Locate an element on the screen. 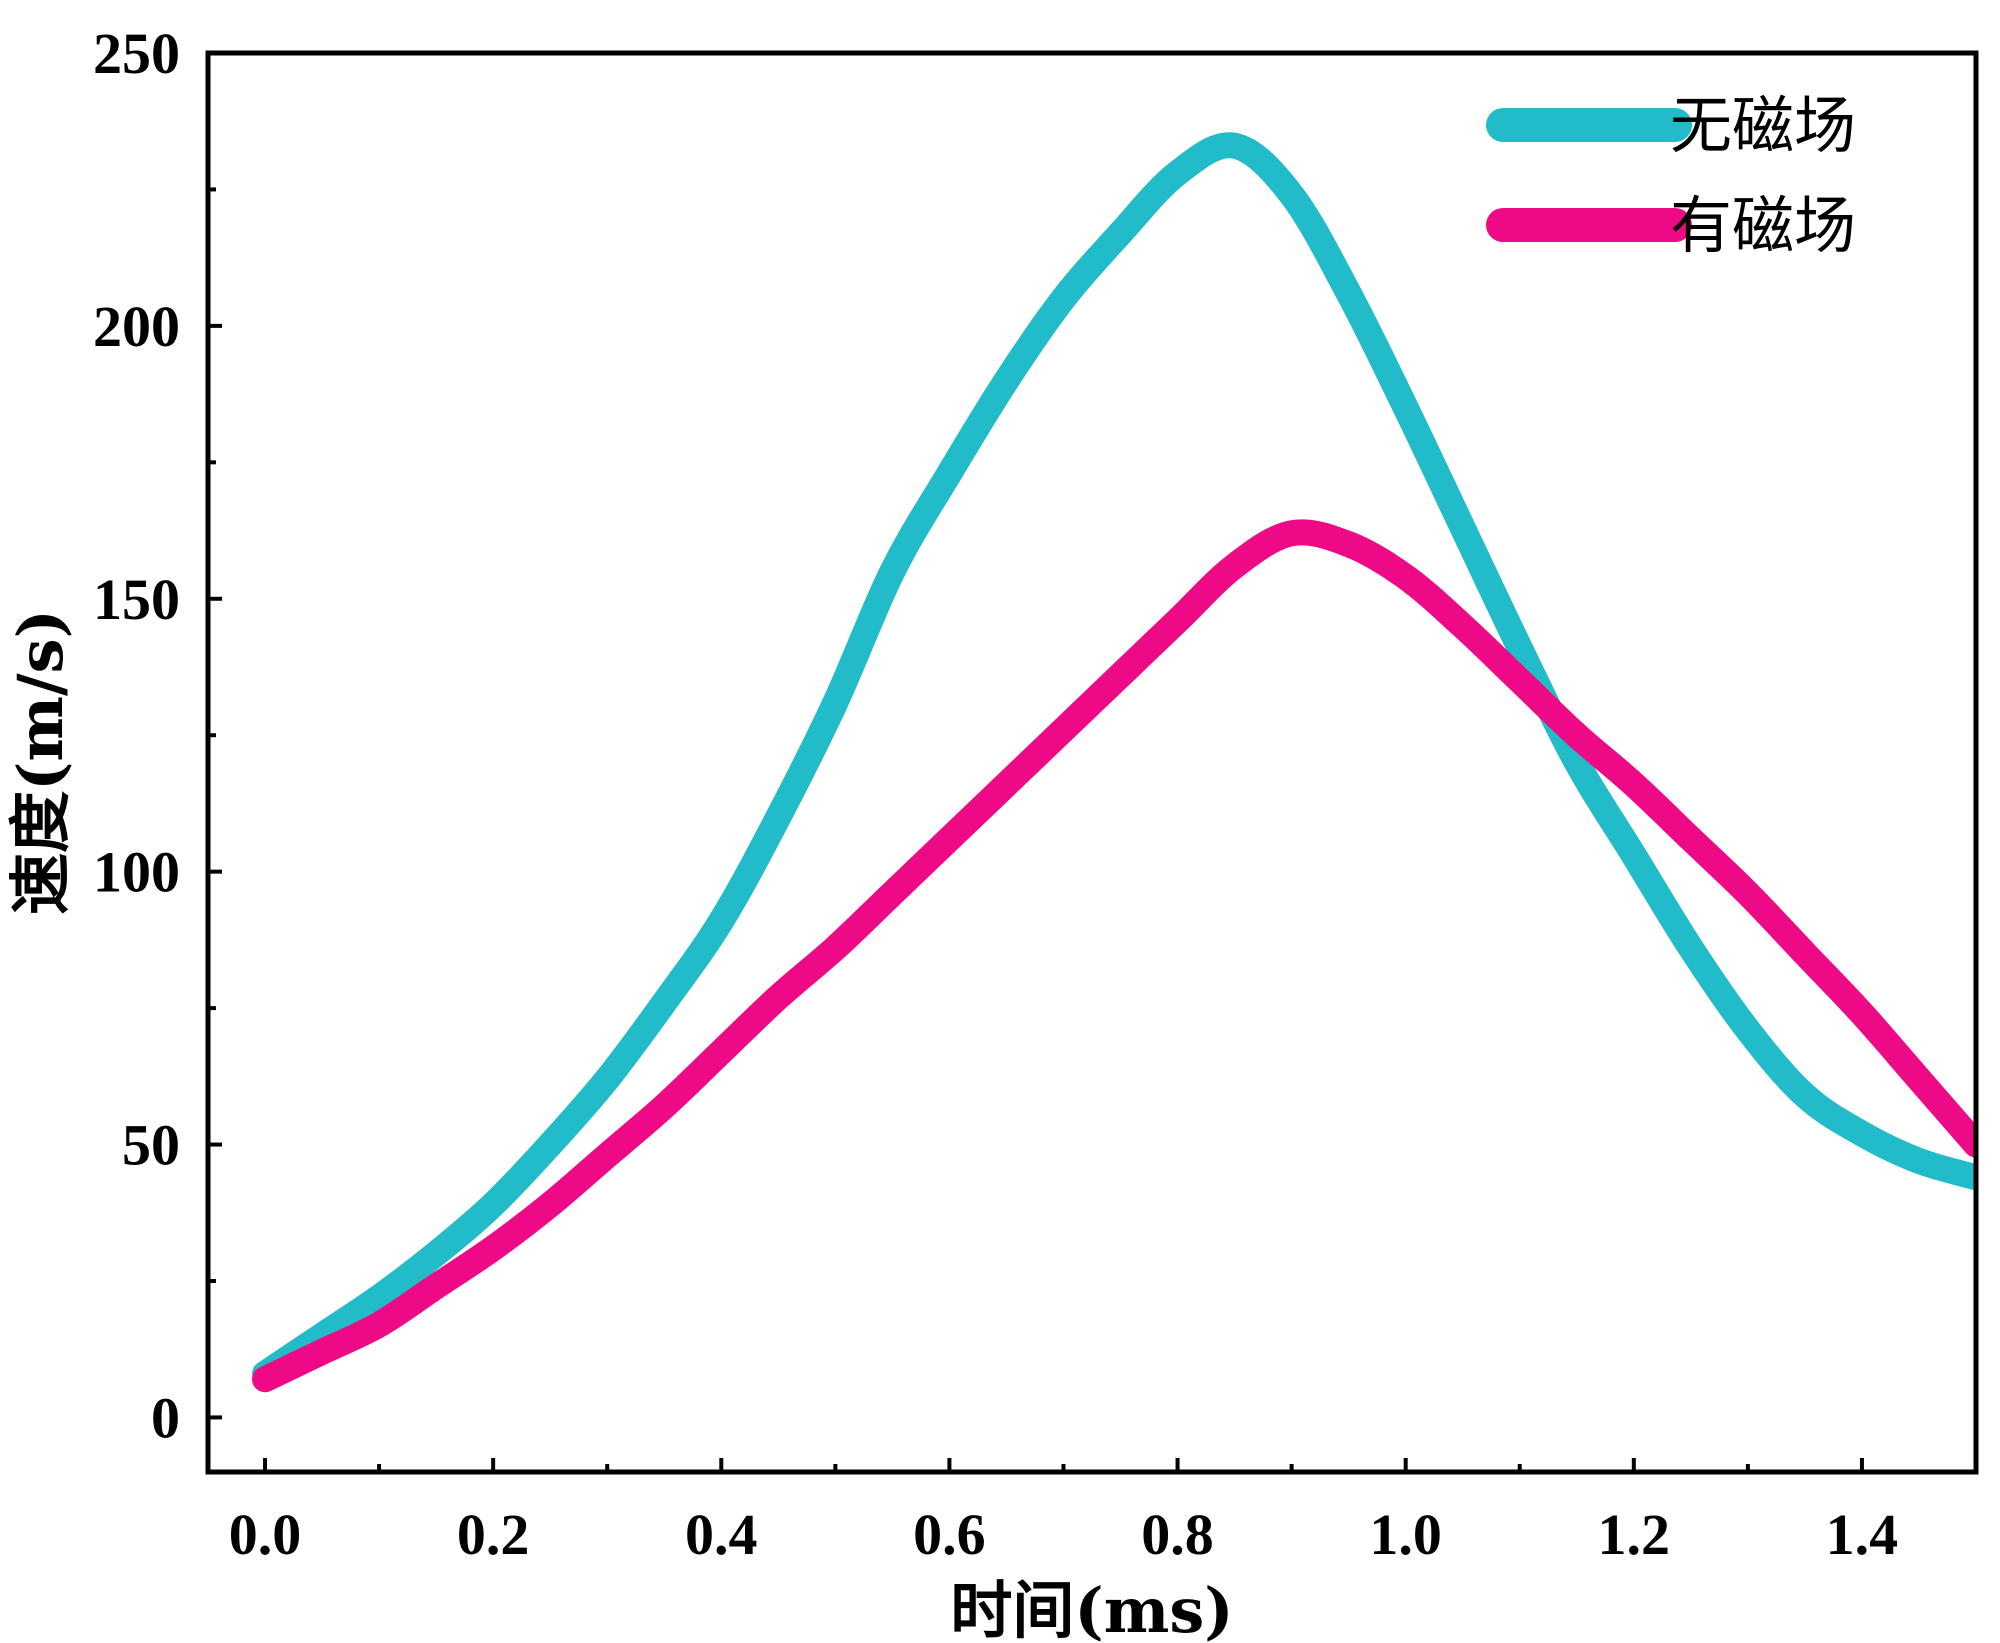 Image resolution: width=2000 pixels, height=1643 pixels. x-tick-label: 1.4 is located at coordinates (1862, 1534).